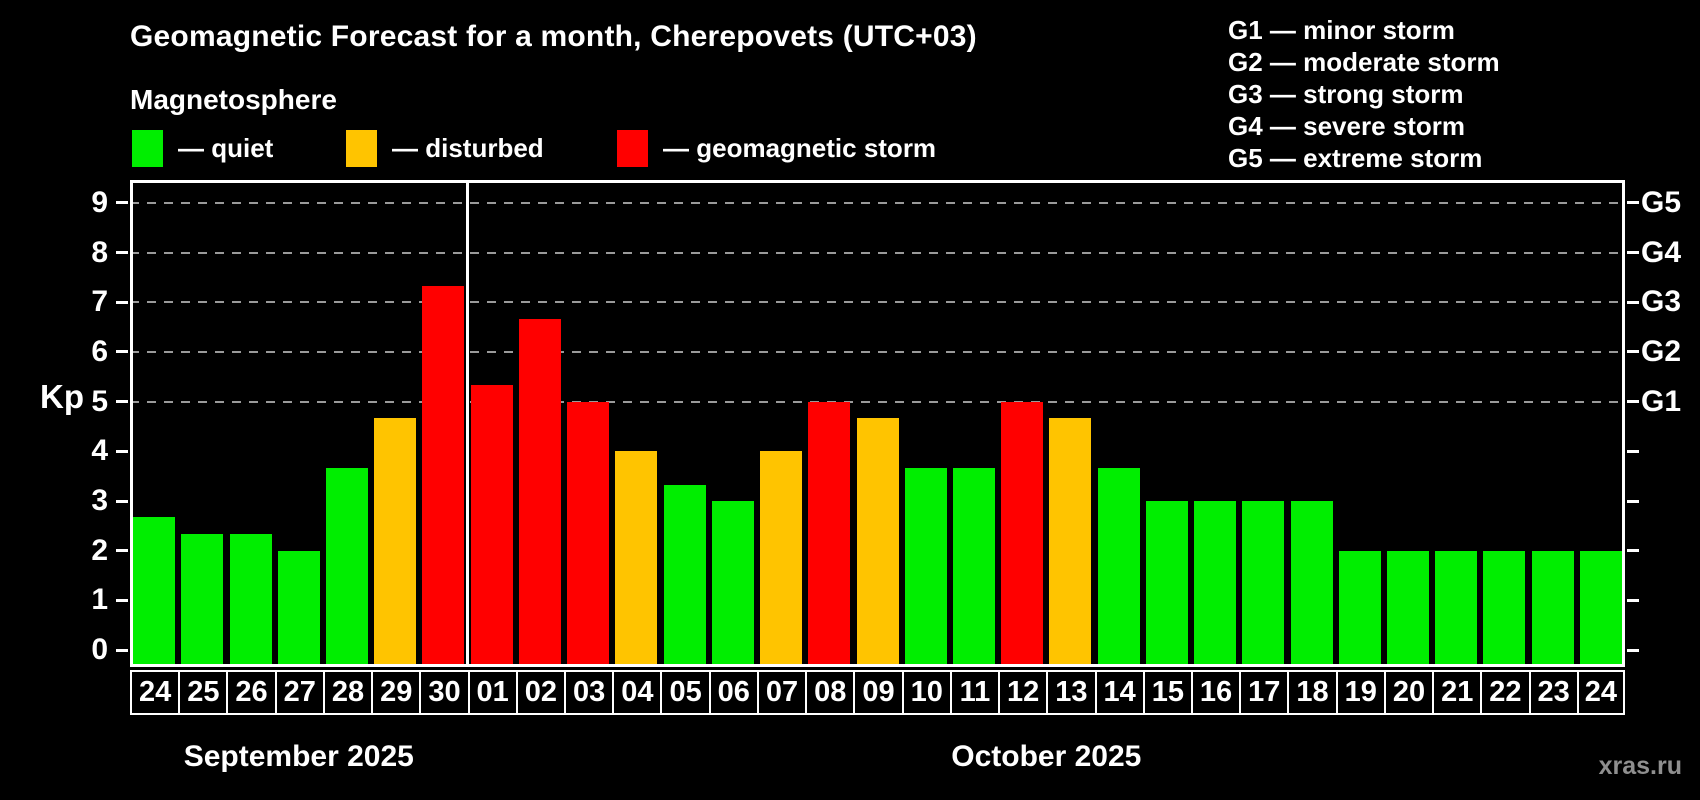 The image size is (1700, 800). Describe the element at coordinates (251, 692) in the screenshot. I see `date-cell-2: 26` at that location.